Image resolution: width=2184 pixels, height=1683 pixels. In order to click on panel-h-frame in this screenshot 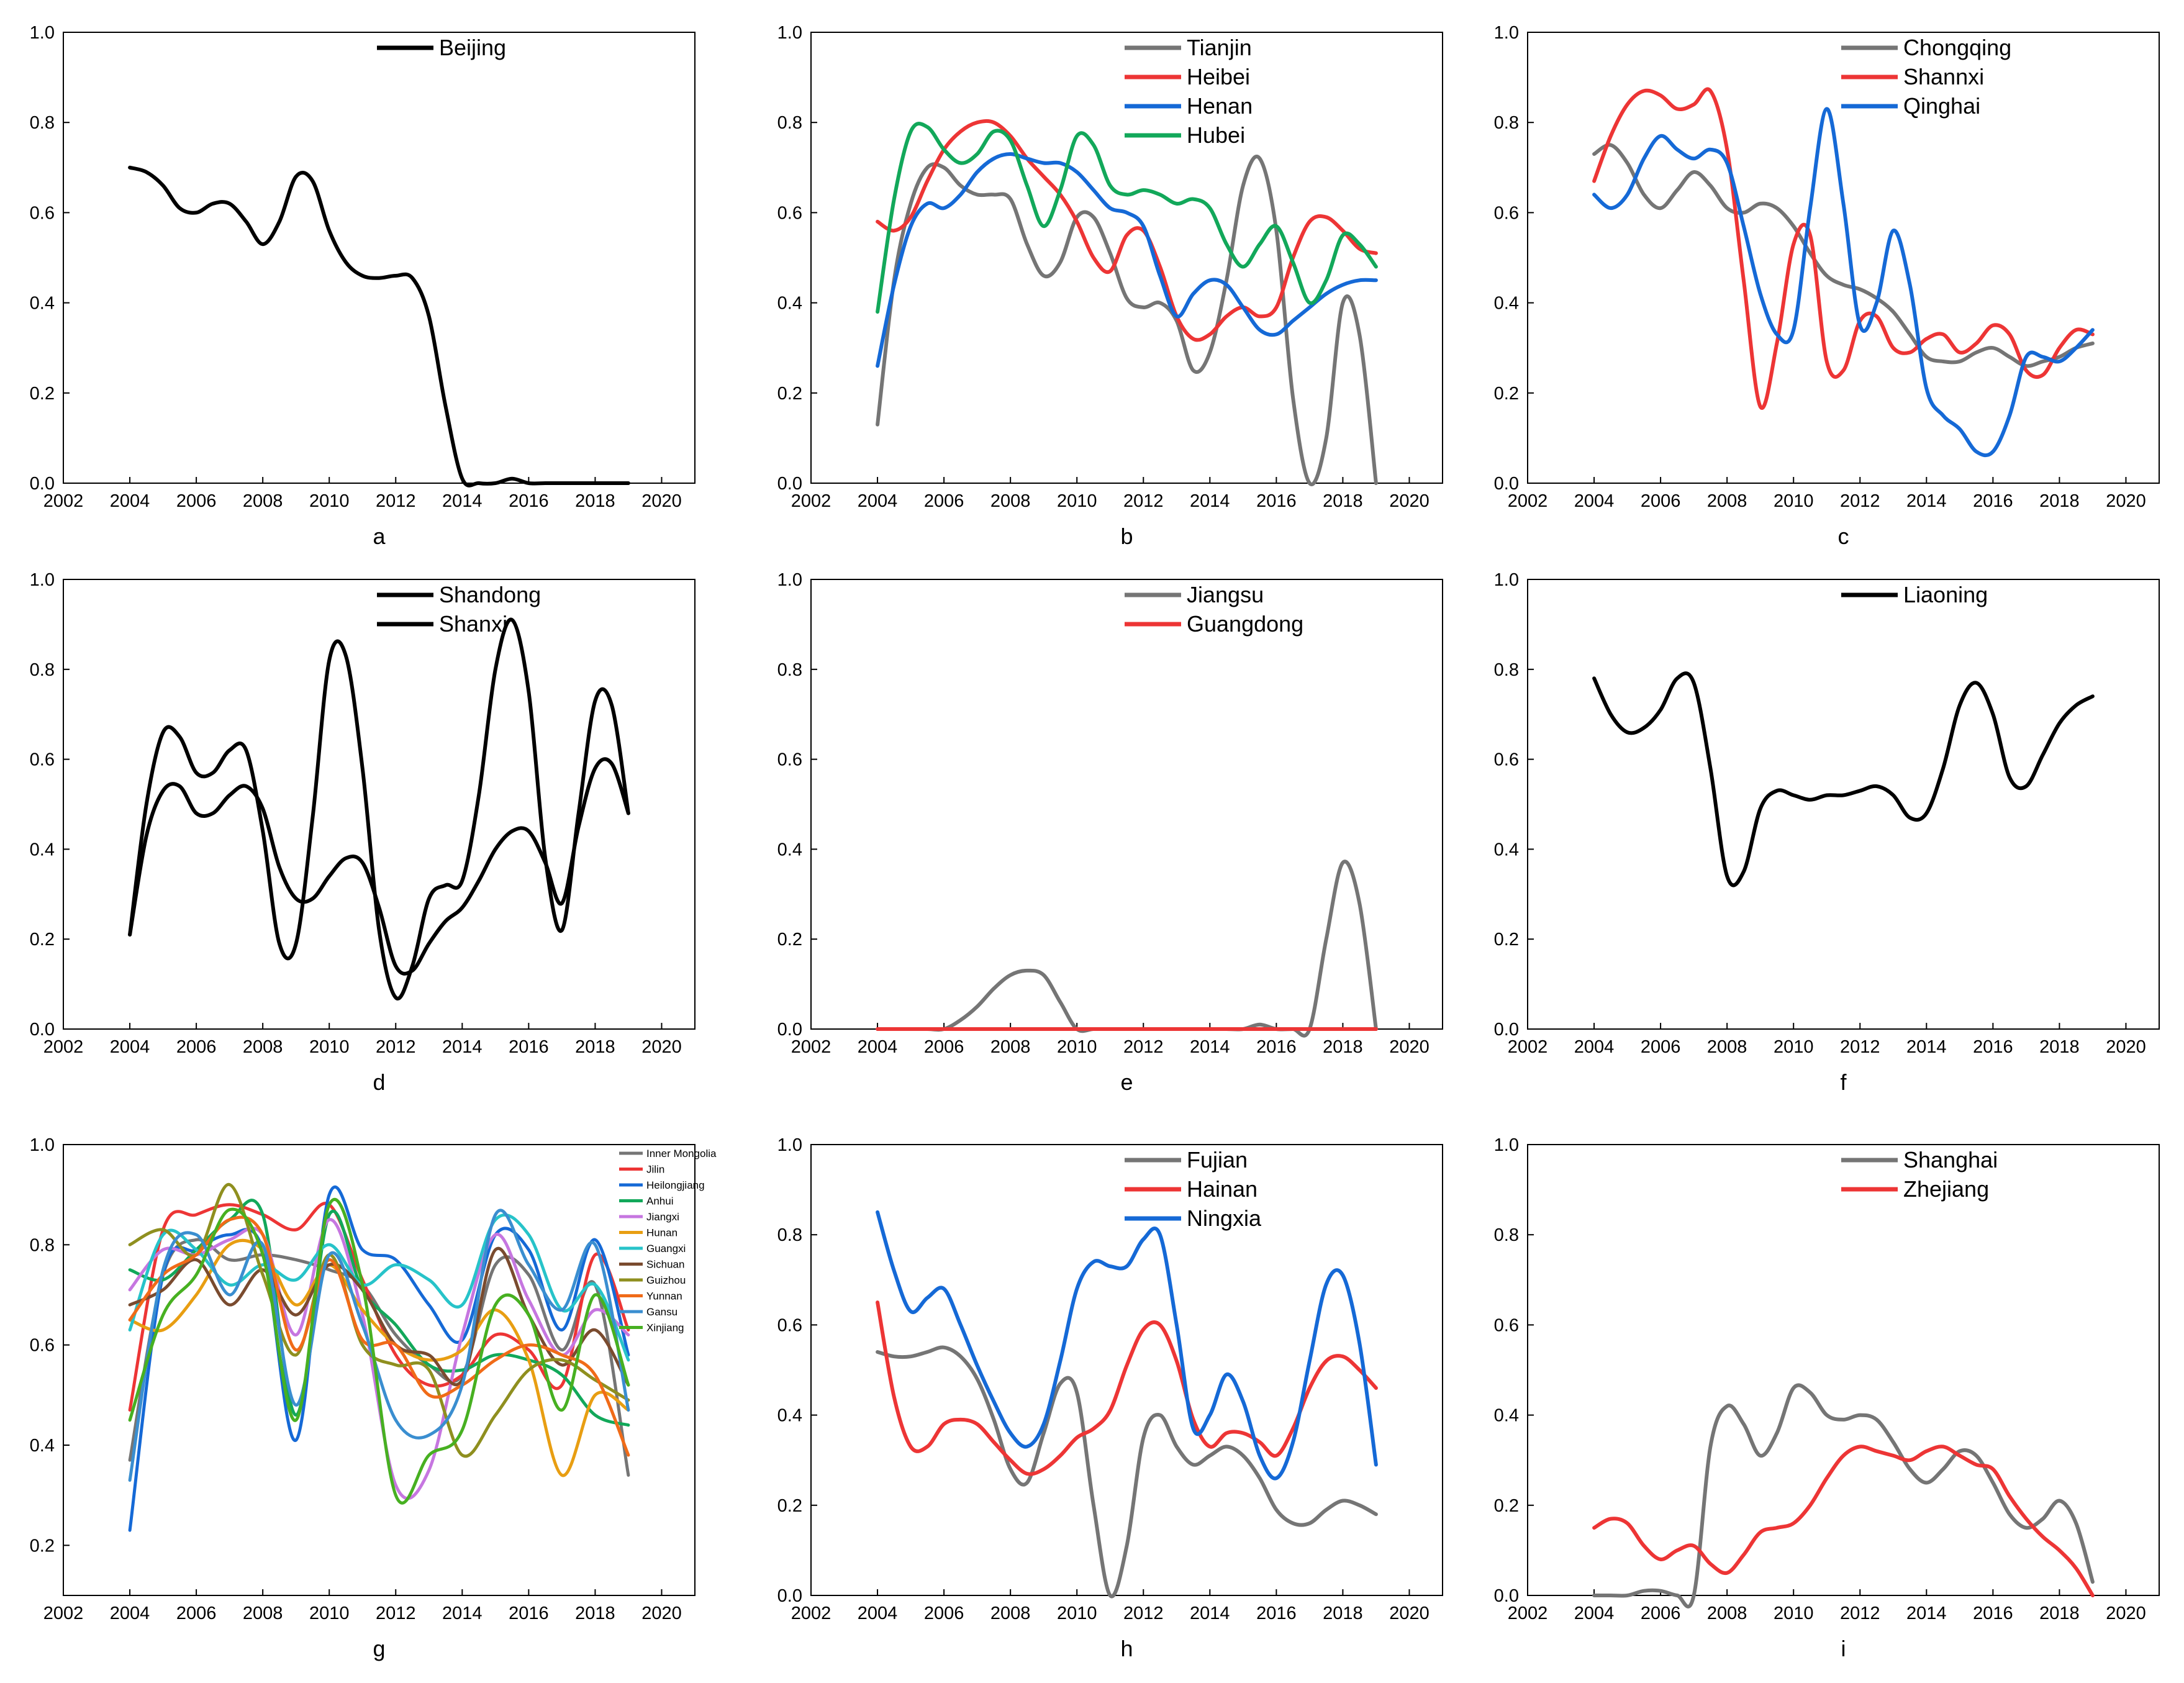, I will do `click(1126, 1370)`.